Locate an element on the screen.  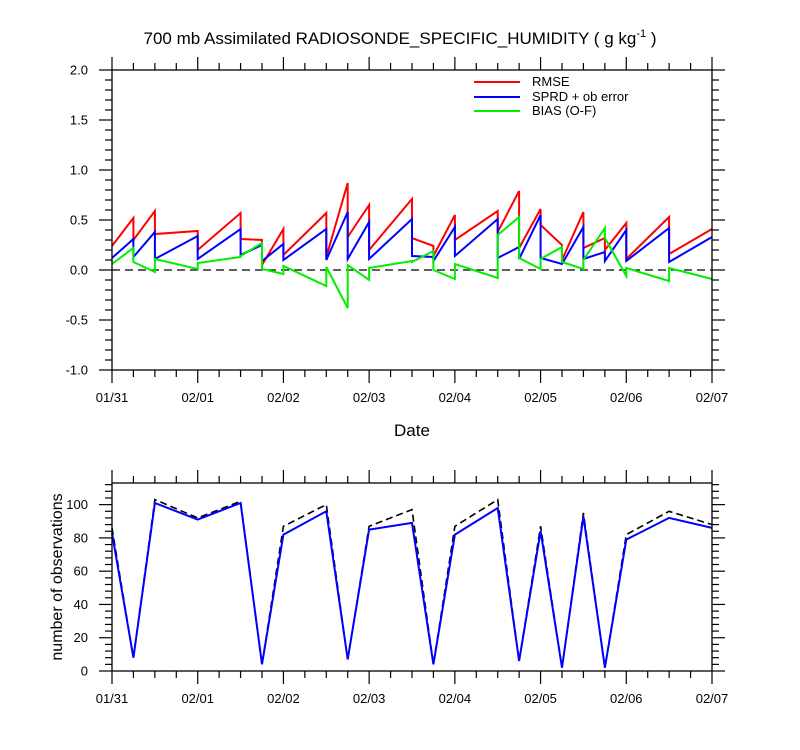
bottom-y-tick-label: 40 is located at coordinates (81, 604).